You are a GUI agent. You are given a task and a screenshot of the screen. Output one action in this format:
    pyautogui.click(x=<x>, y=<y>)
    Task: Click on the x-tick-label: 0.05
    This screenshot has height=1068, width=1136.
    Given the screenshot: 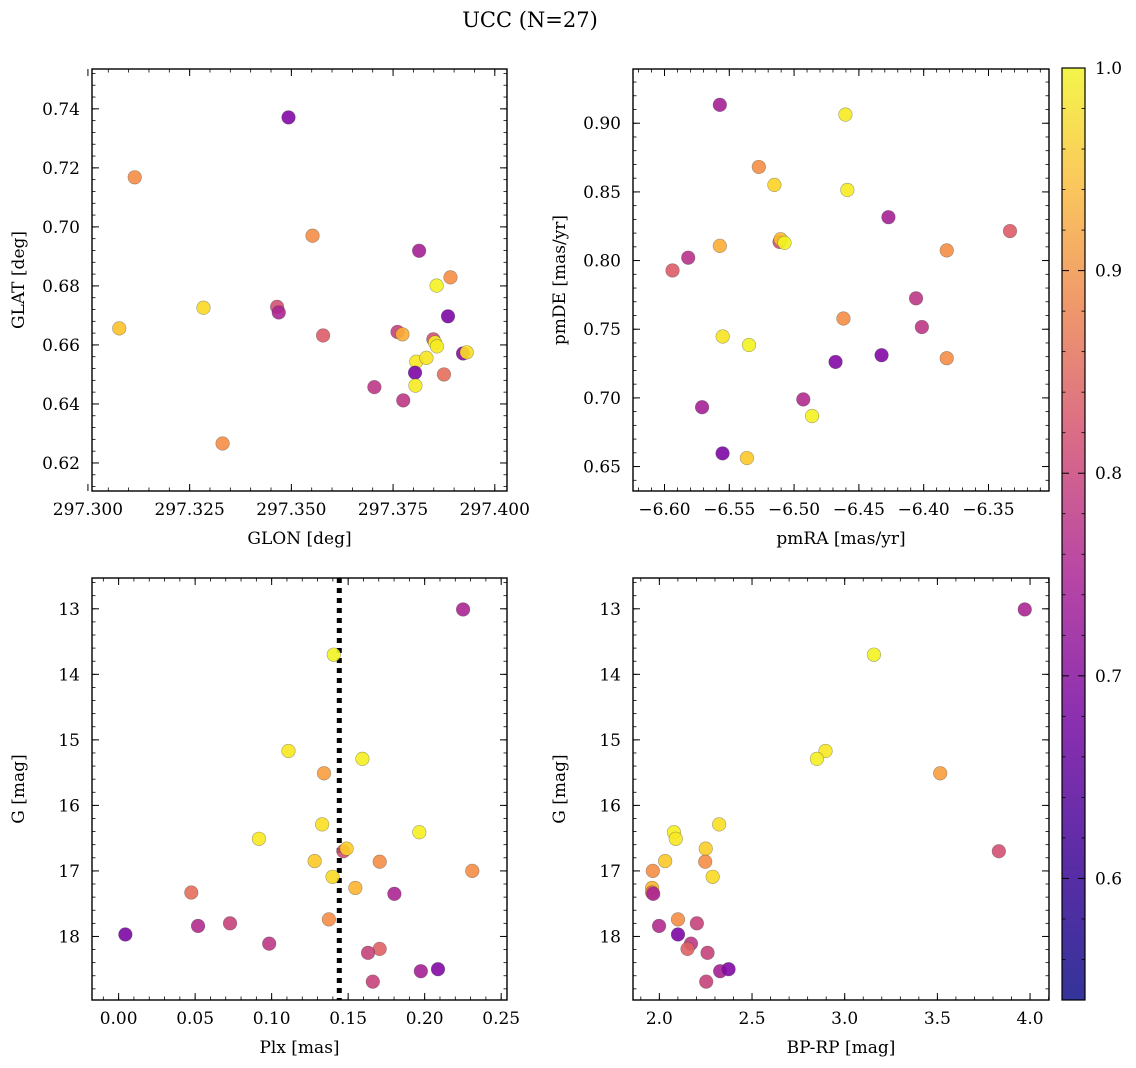 What is the action you would take?
    pyautogui.click(x=195, y=1019)
    